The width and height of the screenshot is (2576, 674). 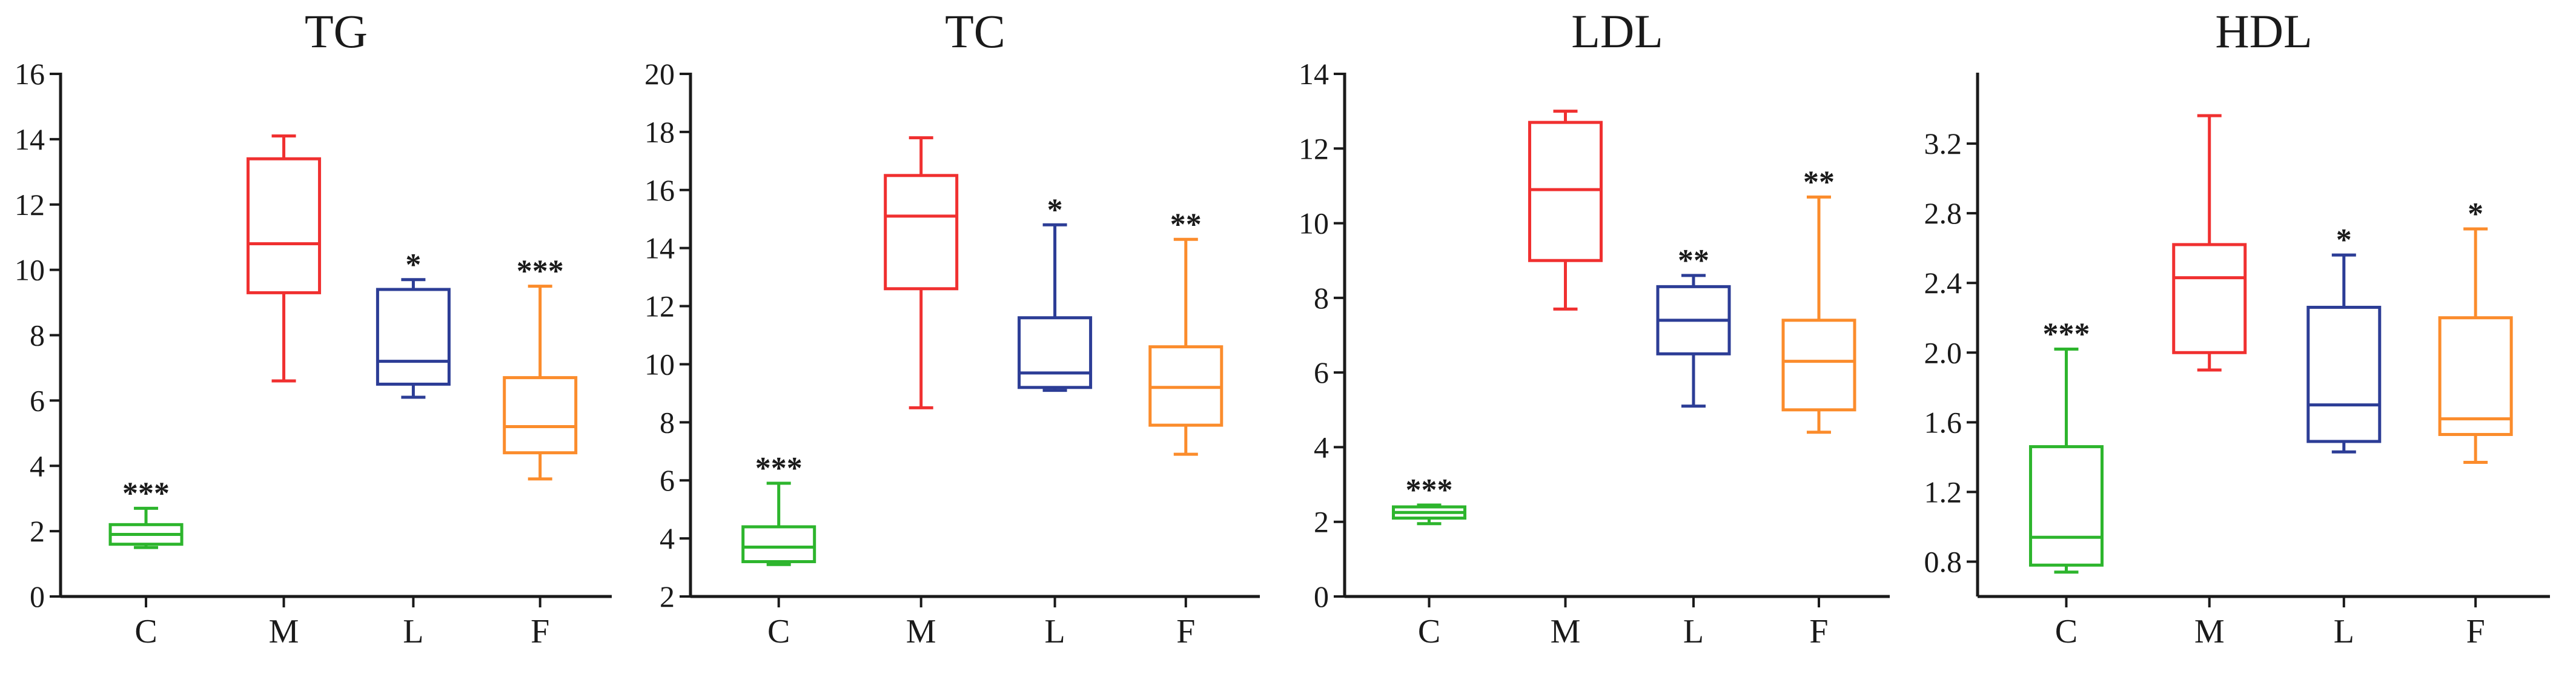 I want to click on y-tick-label: 1.6, so click(x=1943, y=422).